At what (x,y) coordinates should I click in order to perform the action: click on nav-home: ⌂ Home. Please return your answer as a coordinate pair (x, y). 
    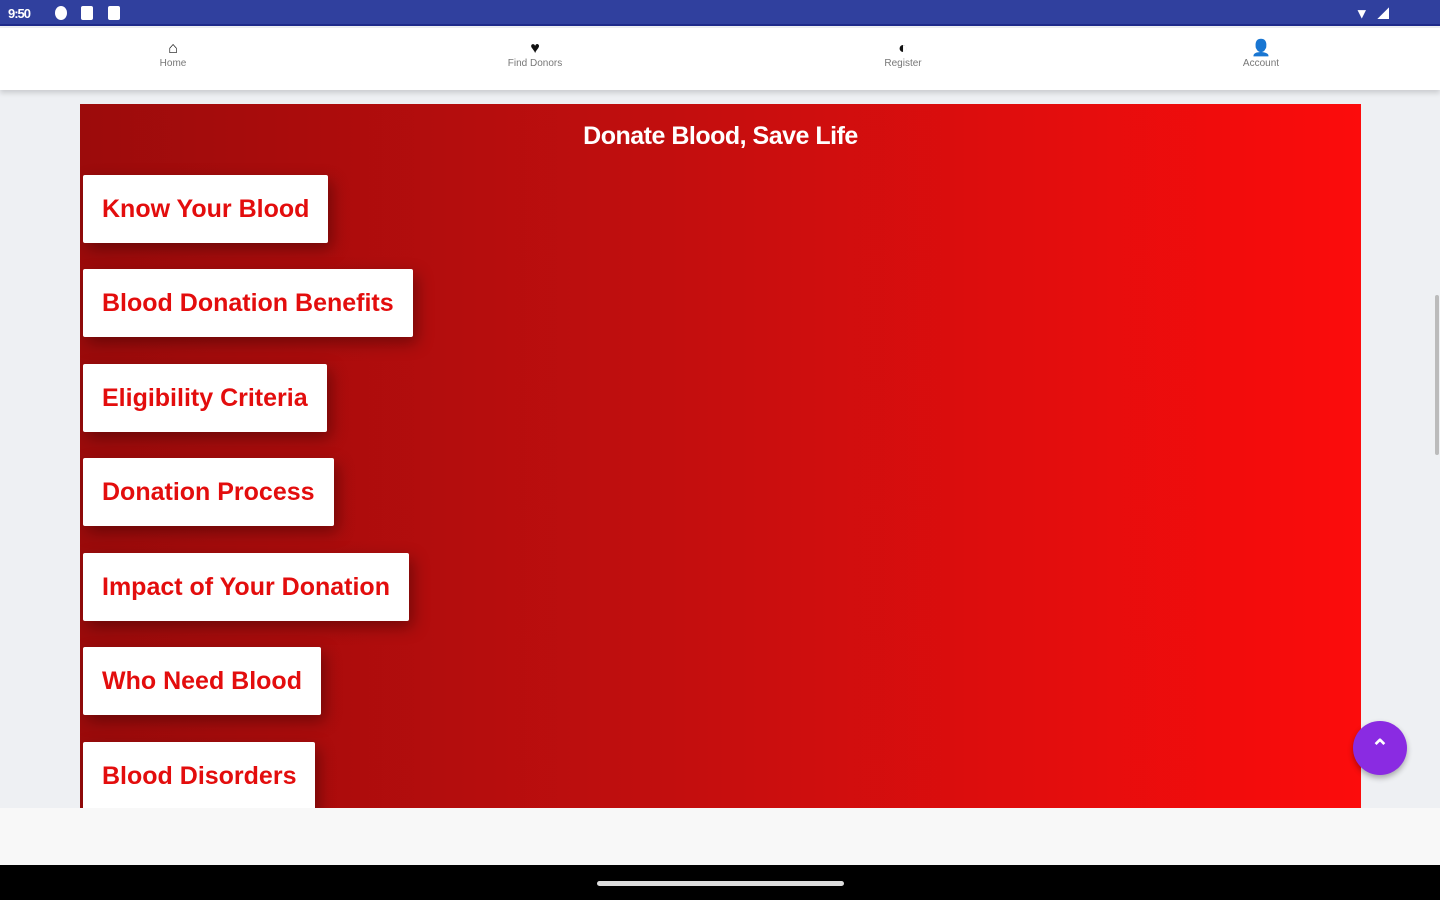
    Looking at the image, I should click on (173, 54).